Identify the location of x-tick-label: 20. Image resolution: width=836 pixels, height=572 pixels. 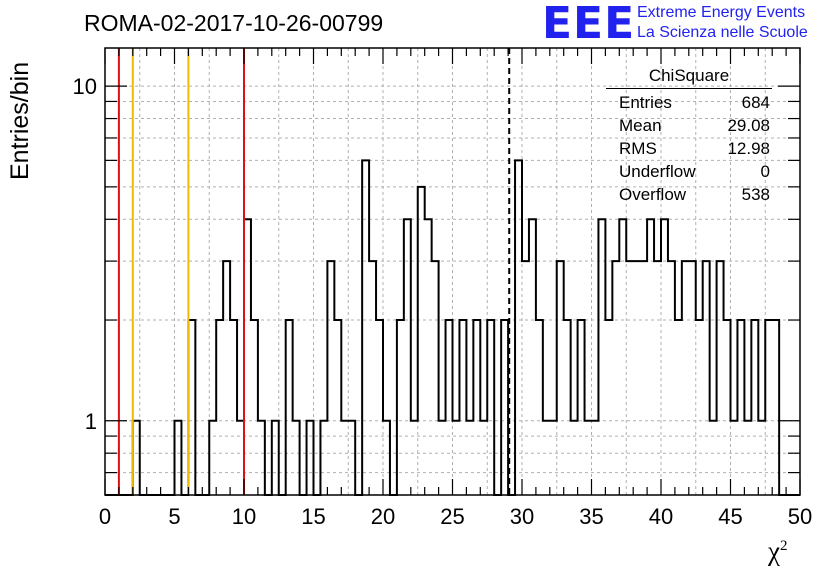
(383, 516).